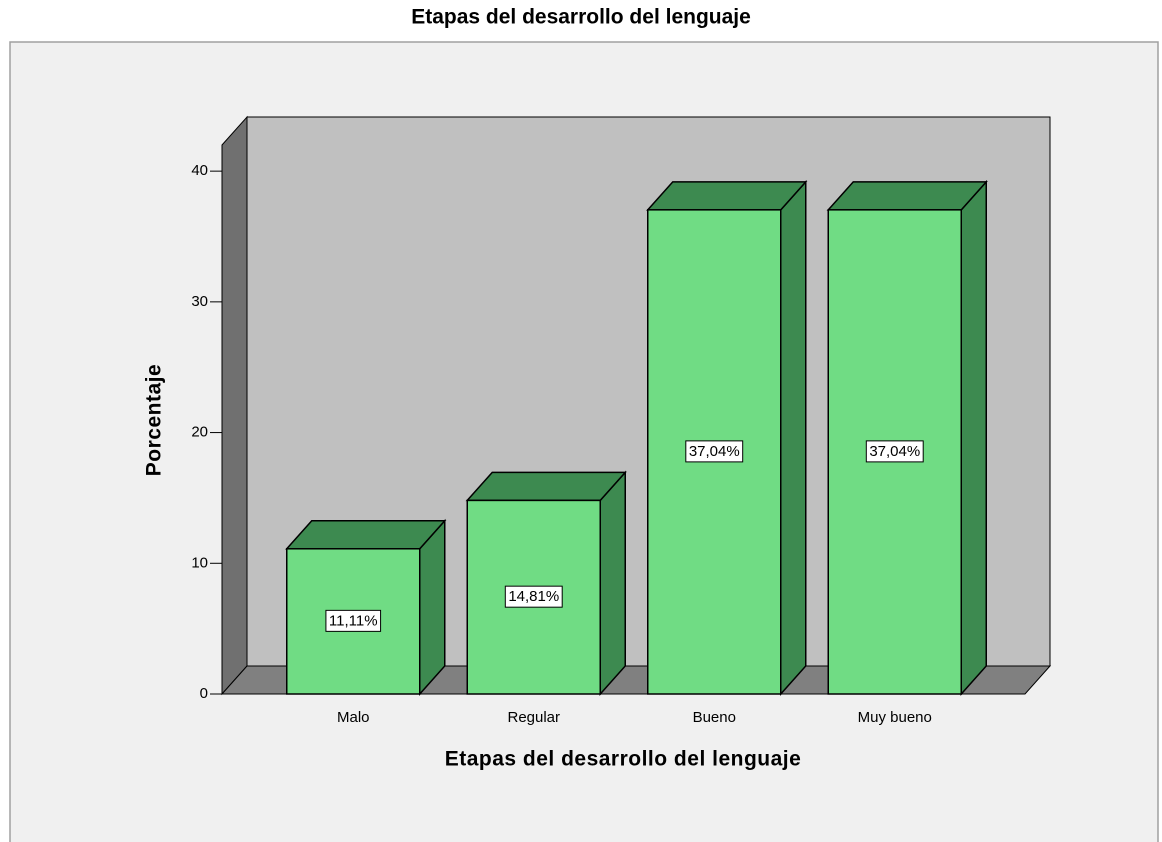 The width and height of the screenshot is (1162, 842). What do you see at coordinates (199, 432) in the screenshot?
I see `y-tick-label: 20` at bounding box center [199, 432].